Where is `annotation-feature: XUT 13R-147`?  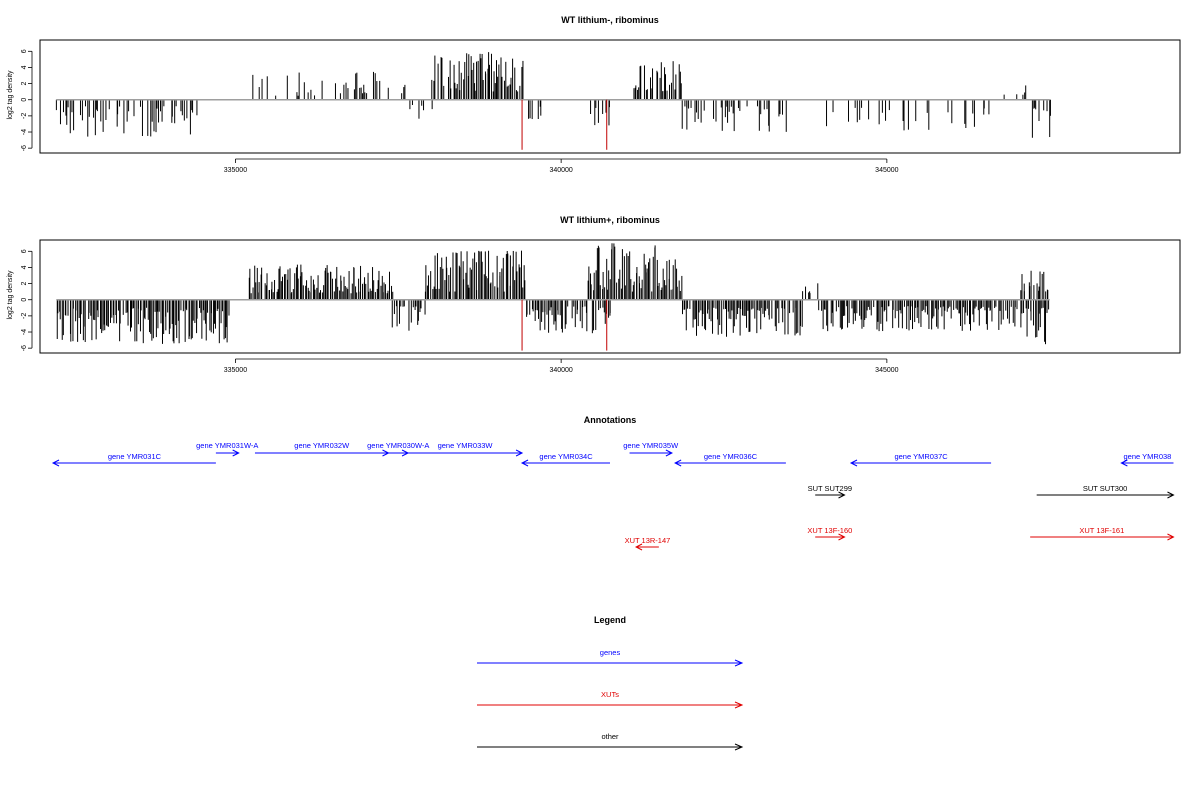
annotation-feature: XUT 13R-147 is located at coordinates (648, 543).